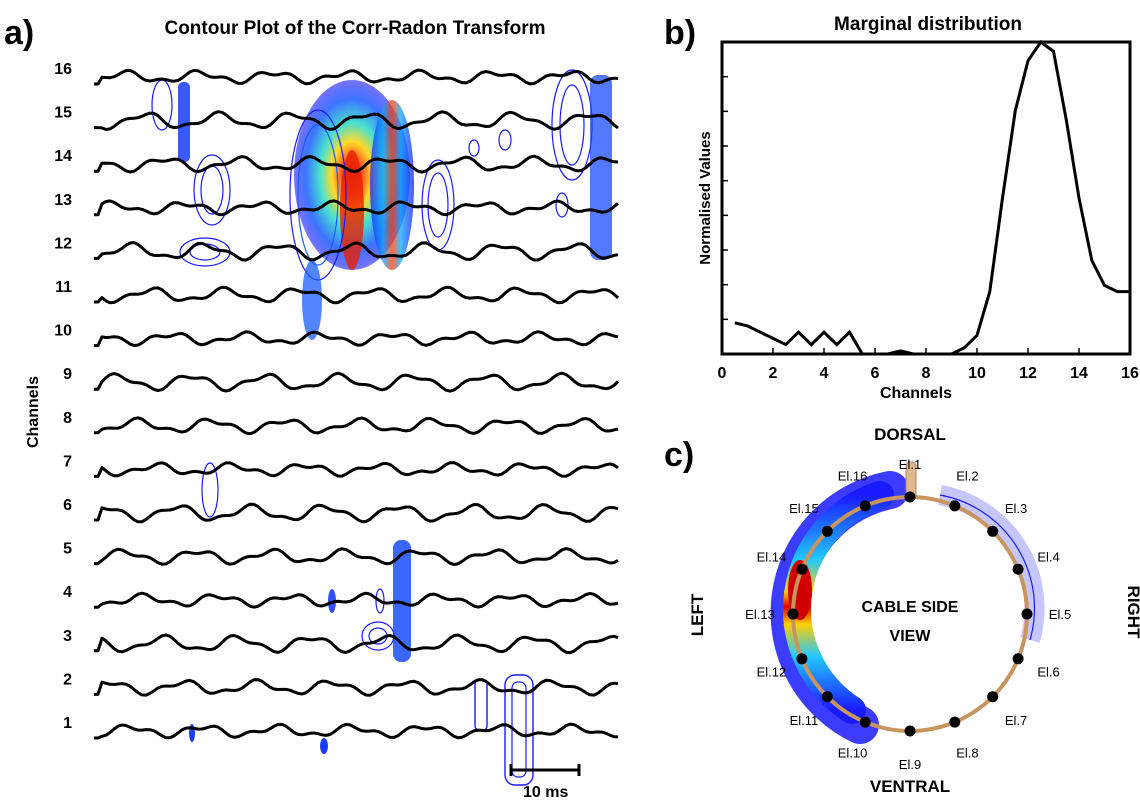 Image resolution: width=1140 pixels, height=801 pixels. I want to click on channel-label-3: 3, so click(67, 636).